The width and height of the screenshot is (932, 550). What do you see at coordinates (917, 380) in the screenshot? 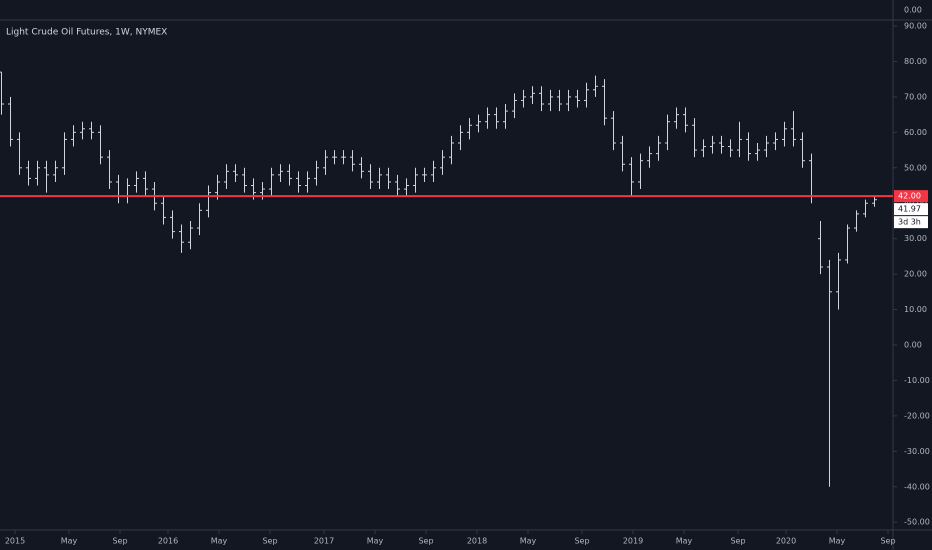
I see `y-tick-label: -10.00` at bounding box center [917, 380].